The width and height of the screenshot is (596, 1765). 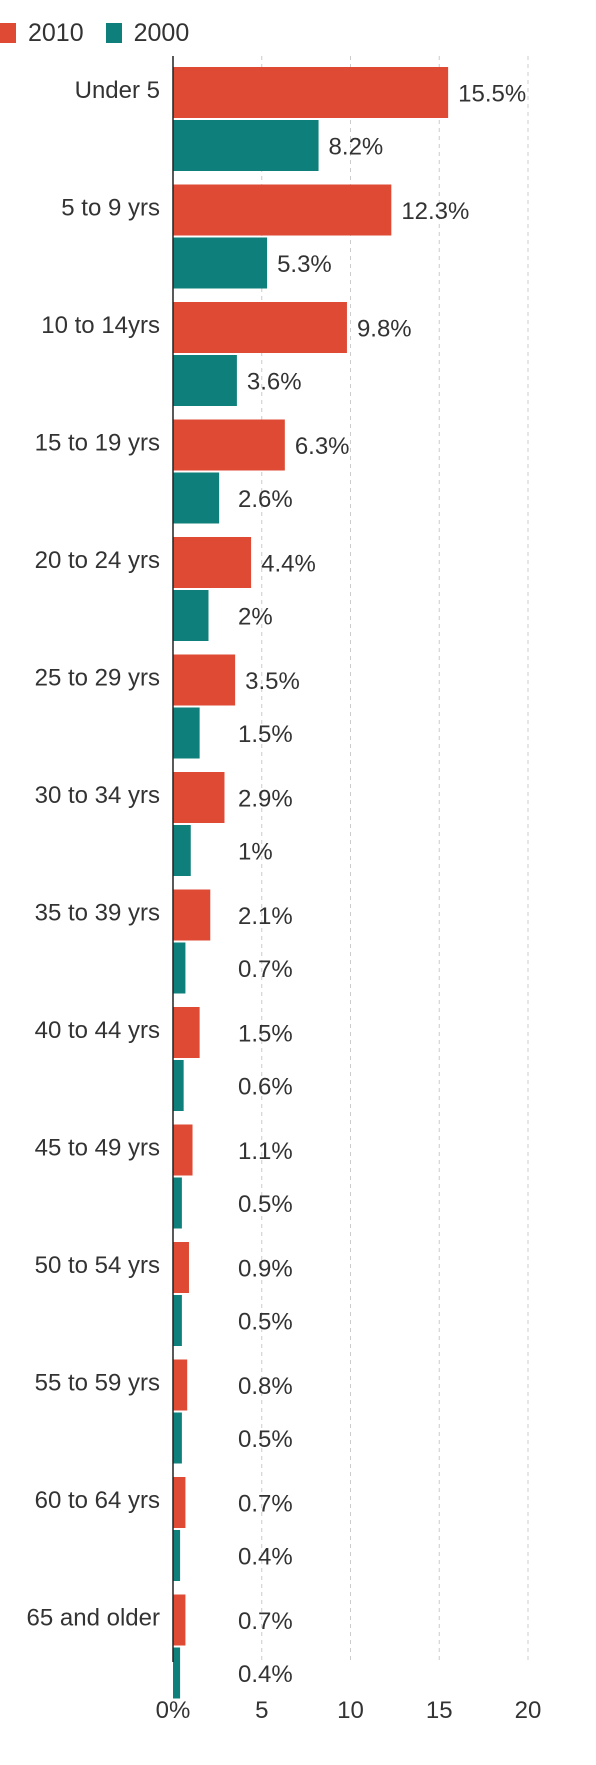 I want to click on legend-item-2010: 2010, so click(x=42, y=33).